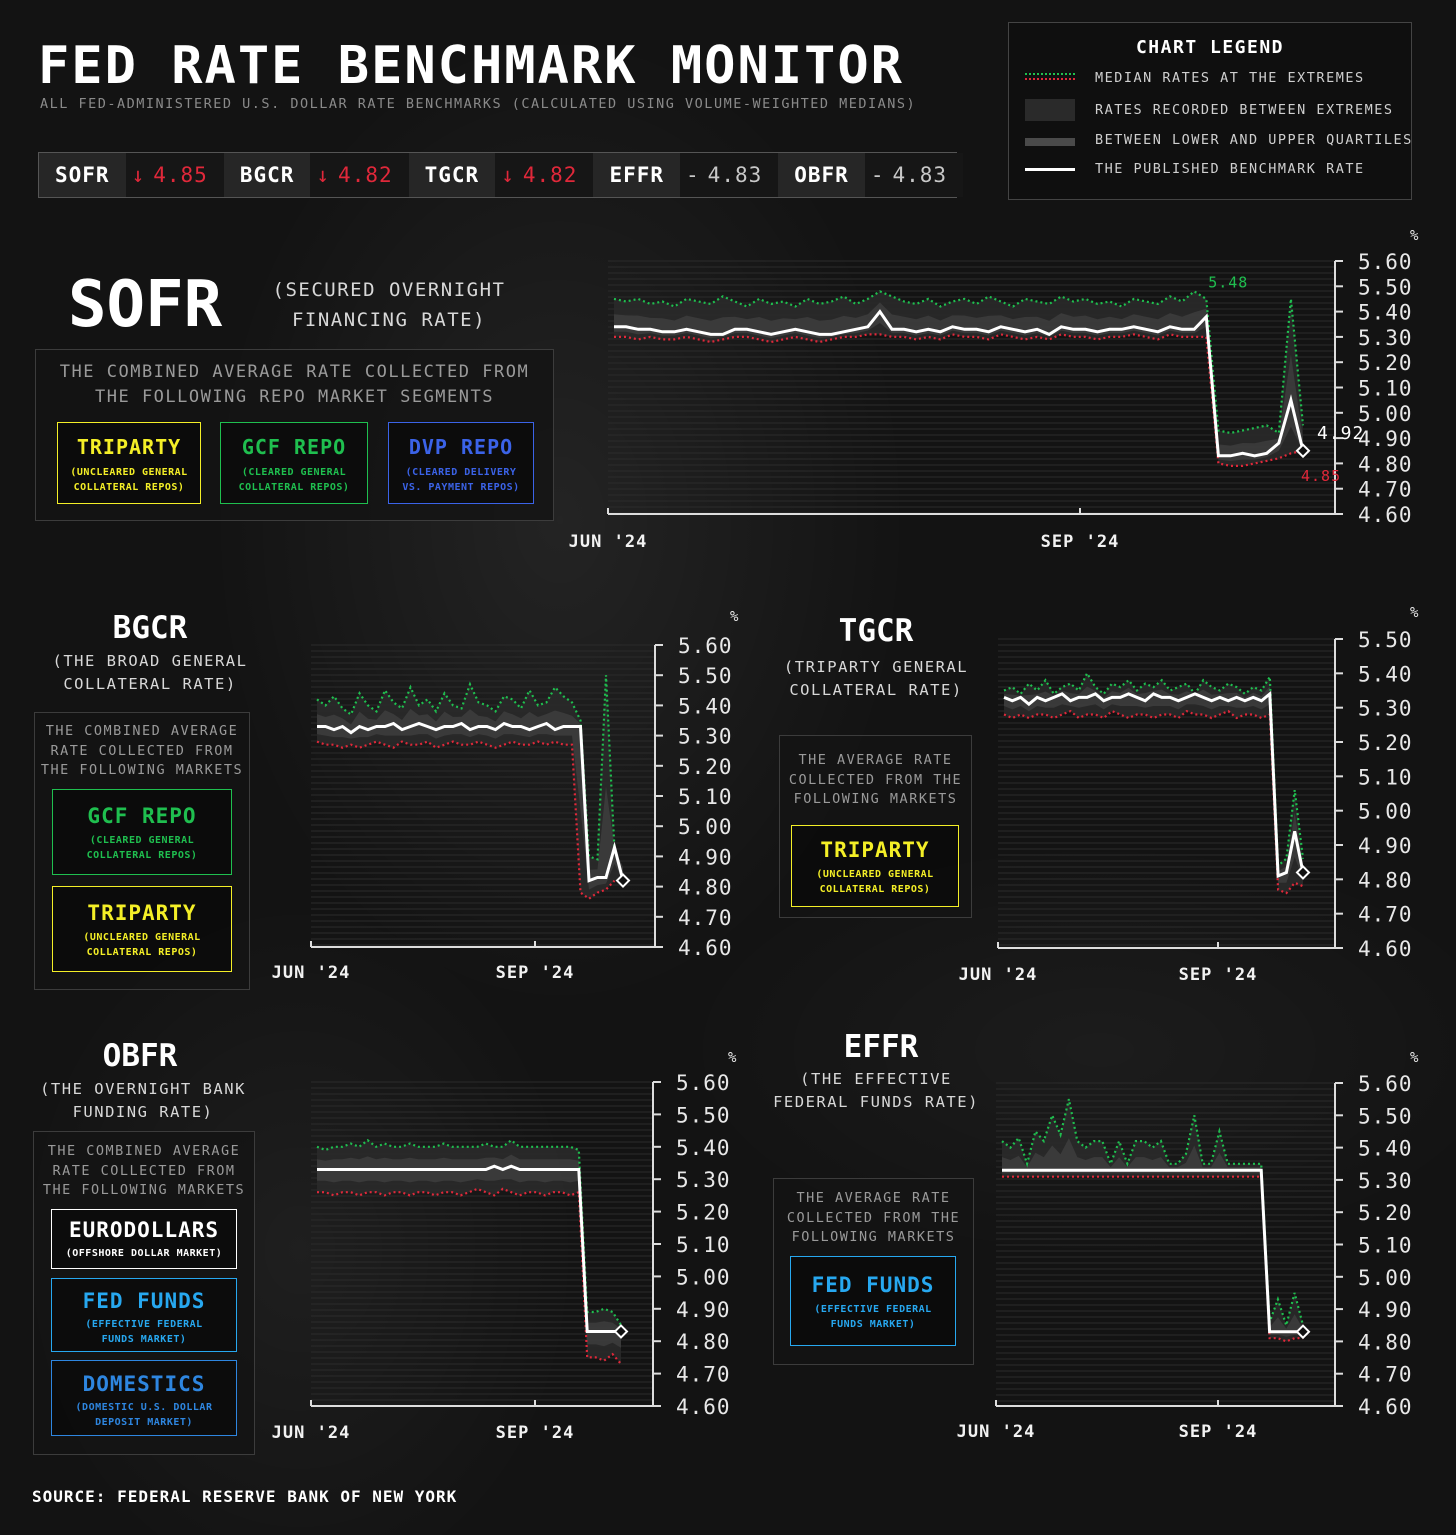  What do you see at coordinates (142, 816) in the screenshot?
I see `market-name: GCF REPO` at bounding box center [142, 816].